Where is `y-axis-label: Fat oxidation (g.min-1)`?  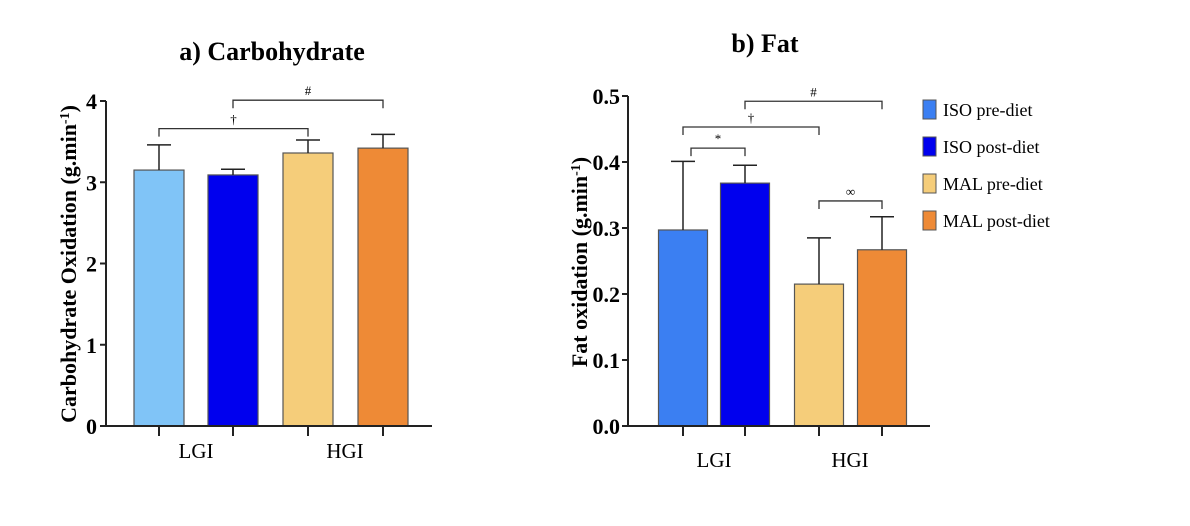 y-axis-label: Fat oxidation (g.min-1) is located at coordinates (579, 262).